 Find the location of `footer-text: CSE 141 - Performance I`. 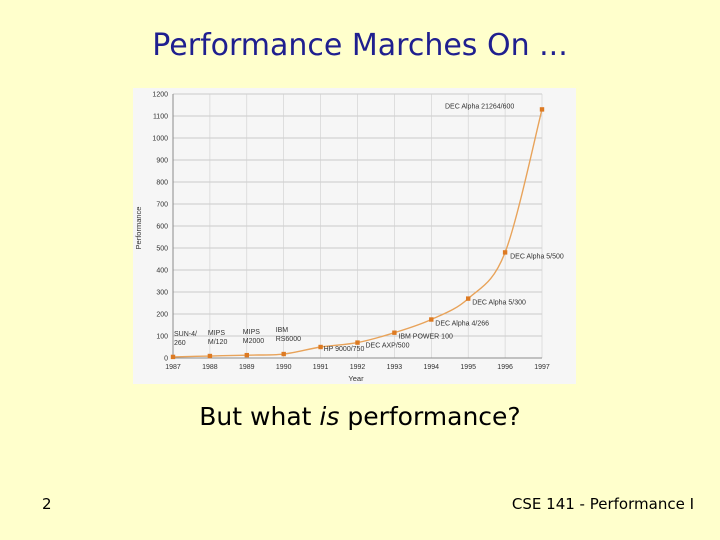

footer-text: CSE 141 - Performance I is located at coordinates (602, 504).